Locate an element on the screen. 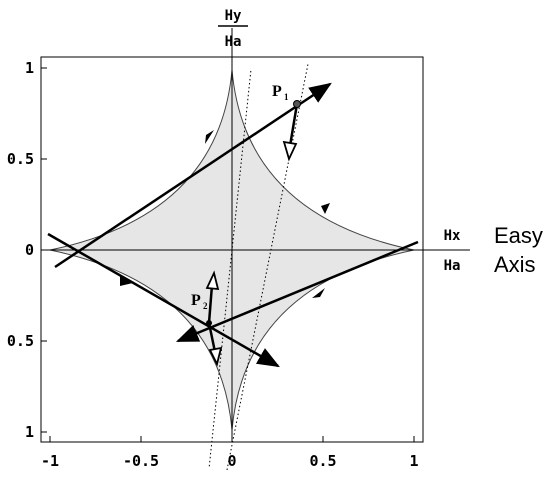 The image size is (551, 480). arrowhead-astroid-upper-left is located at coordinates (209, 137).